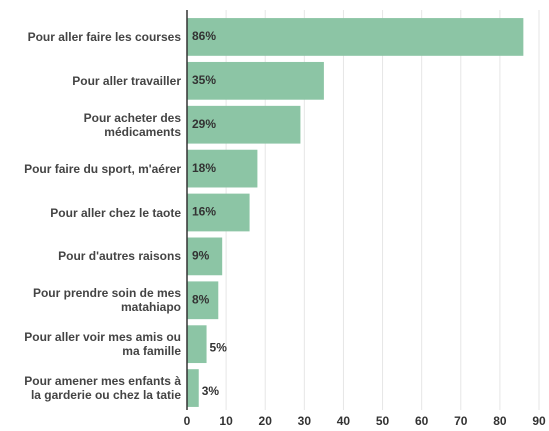 The height and width of the screenshot is (431, 549). Describe the element at coordinates (102, 168) in the screenshot. I see `category-label: Pour faire du sport, m'aérer` at that location.